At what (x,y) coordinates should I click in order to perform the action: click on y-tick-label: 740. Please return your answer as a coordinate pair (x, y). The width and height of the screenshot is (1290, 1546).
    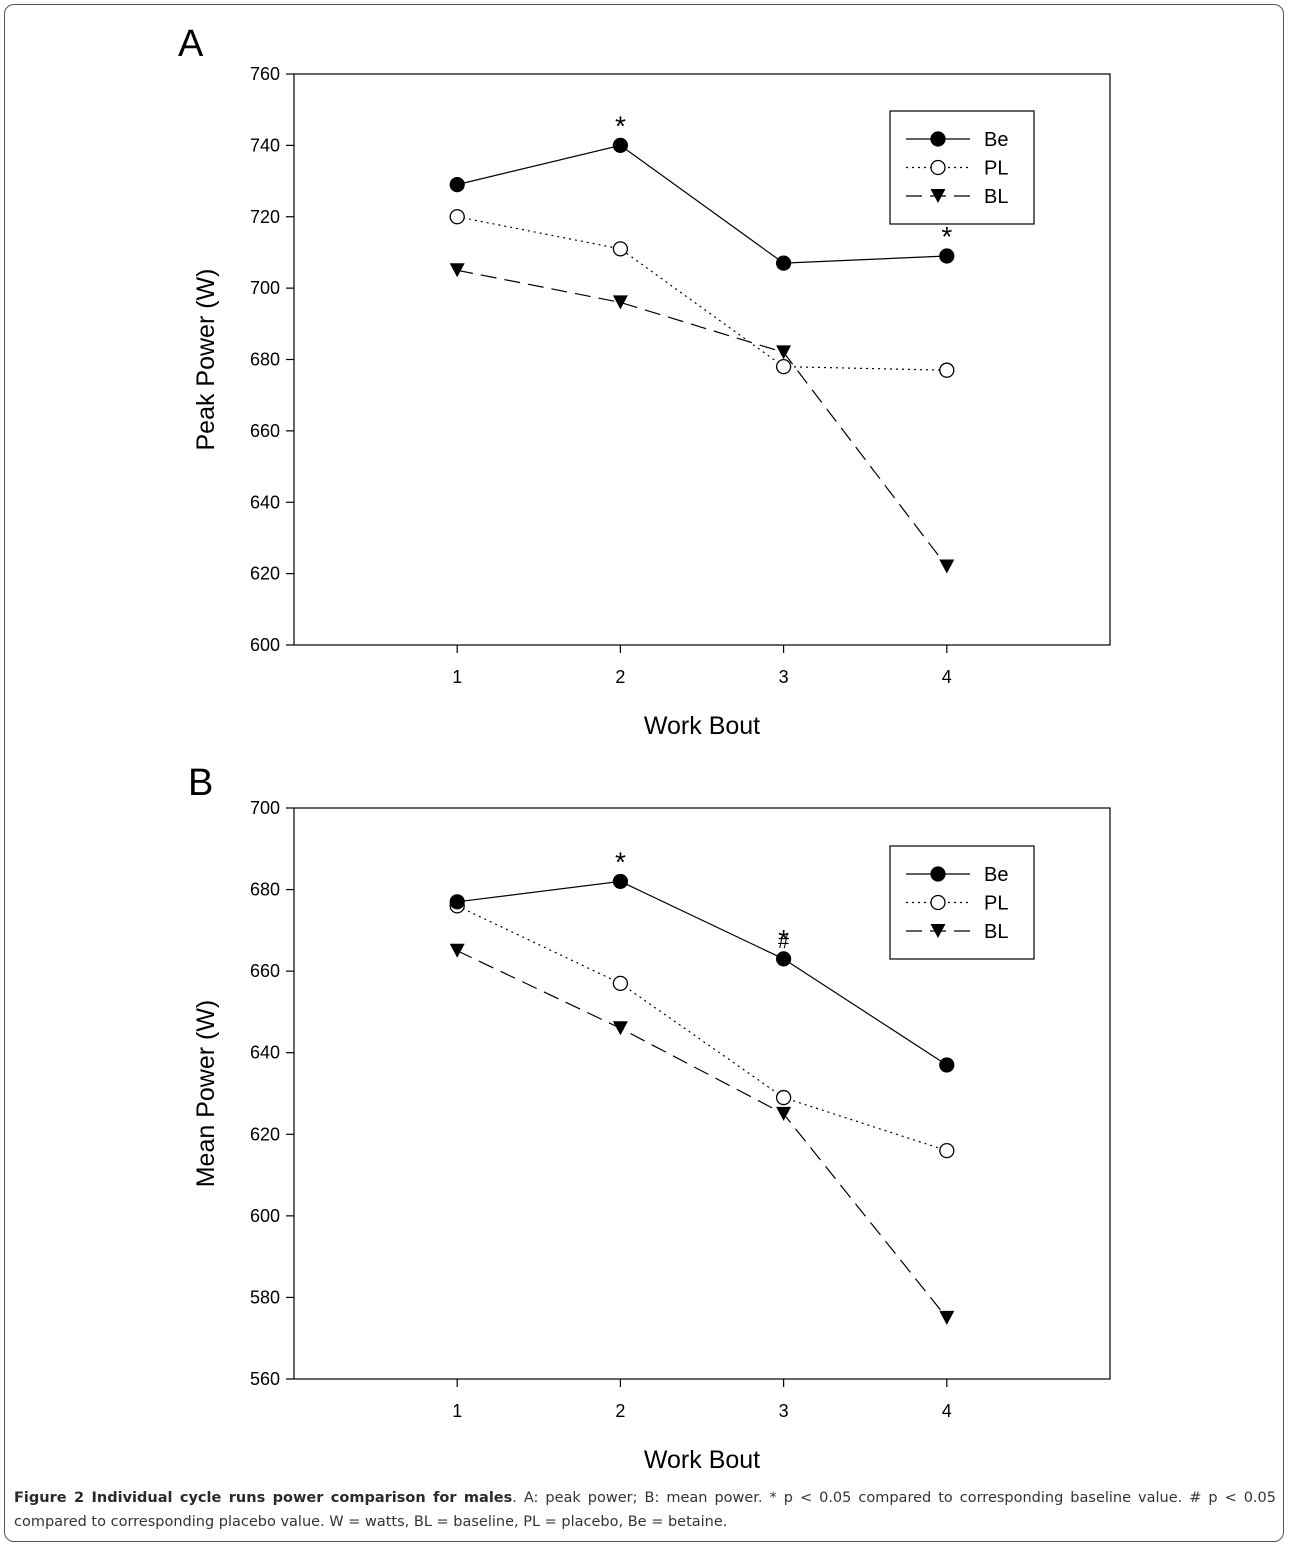
    Looking at the image, I should click on (265, 145).